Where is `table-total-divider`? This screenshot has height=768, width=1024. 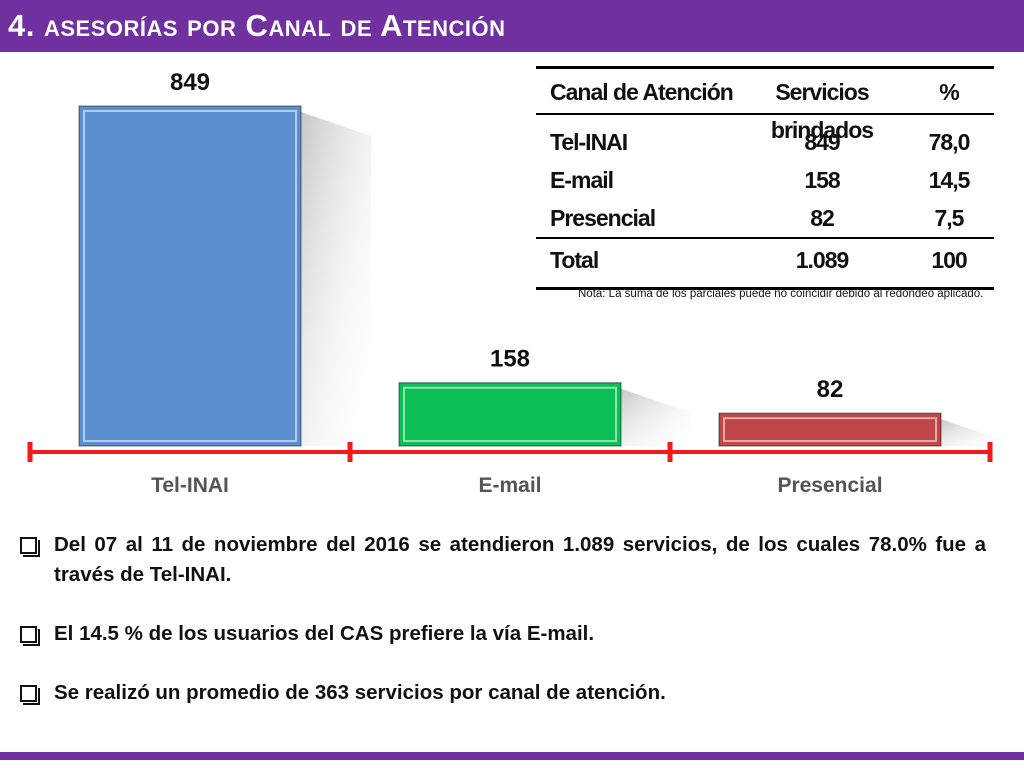 table-total-divider is located at coordinates (765, 238).